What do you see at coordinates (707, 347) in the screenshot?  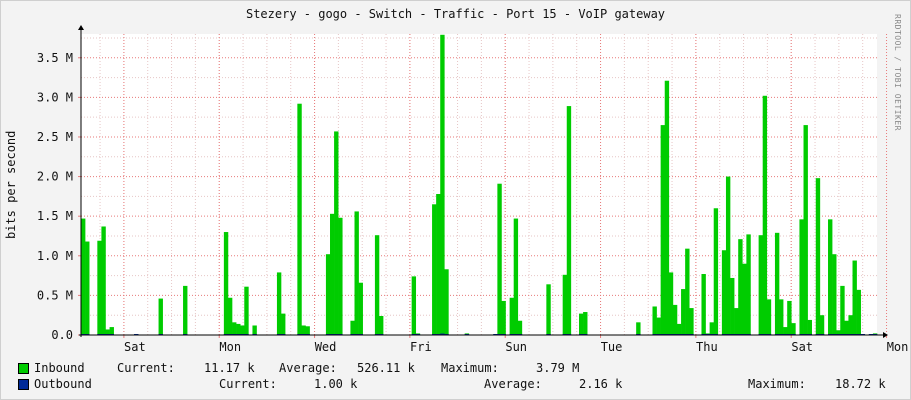 I see `x-tick-label: Thu` at bounding box center [707, 347].